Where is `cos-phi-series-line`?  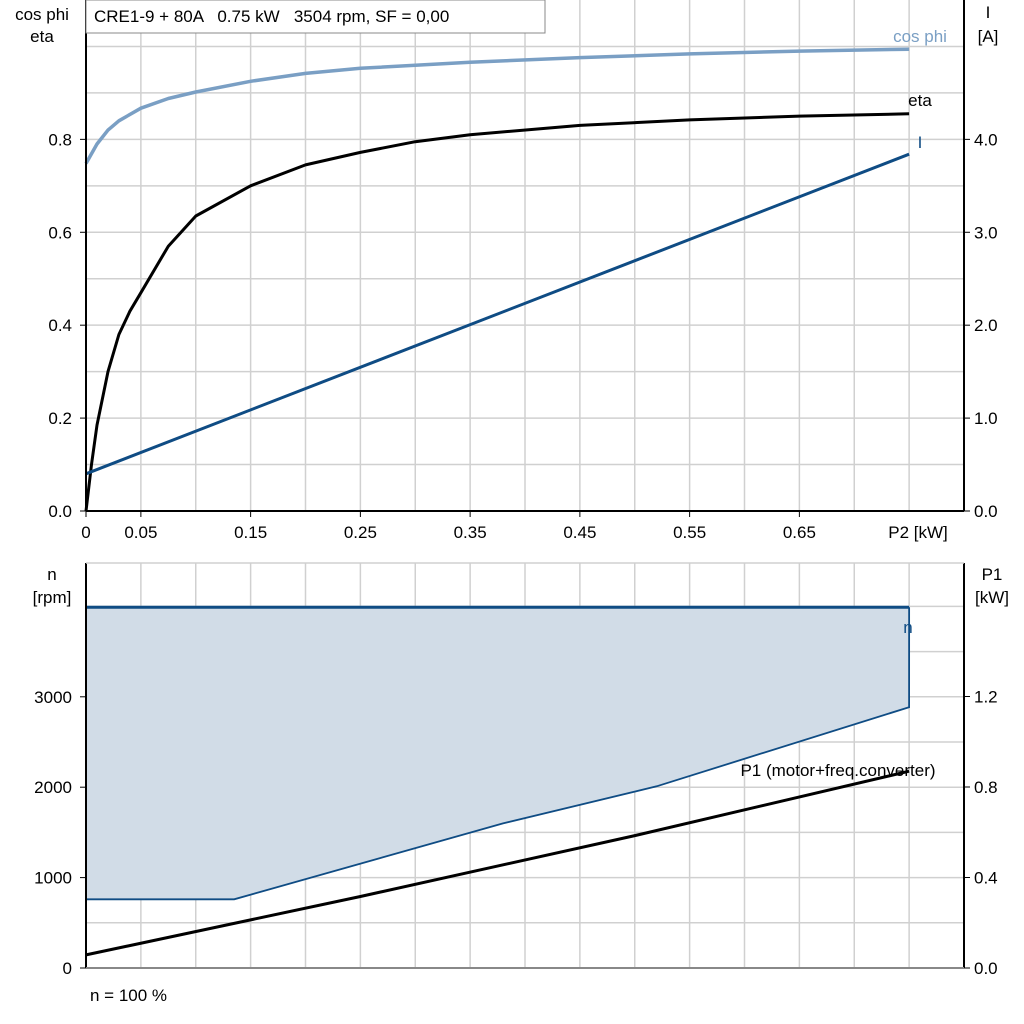
cos-phi-series-line is located at coordinates (497, 106).